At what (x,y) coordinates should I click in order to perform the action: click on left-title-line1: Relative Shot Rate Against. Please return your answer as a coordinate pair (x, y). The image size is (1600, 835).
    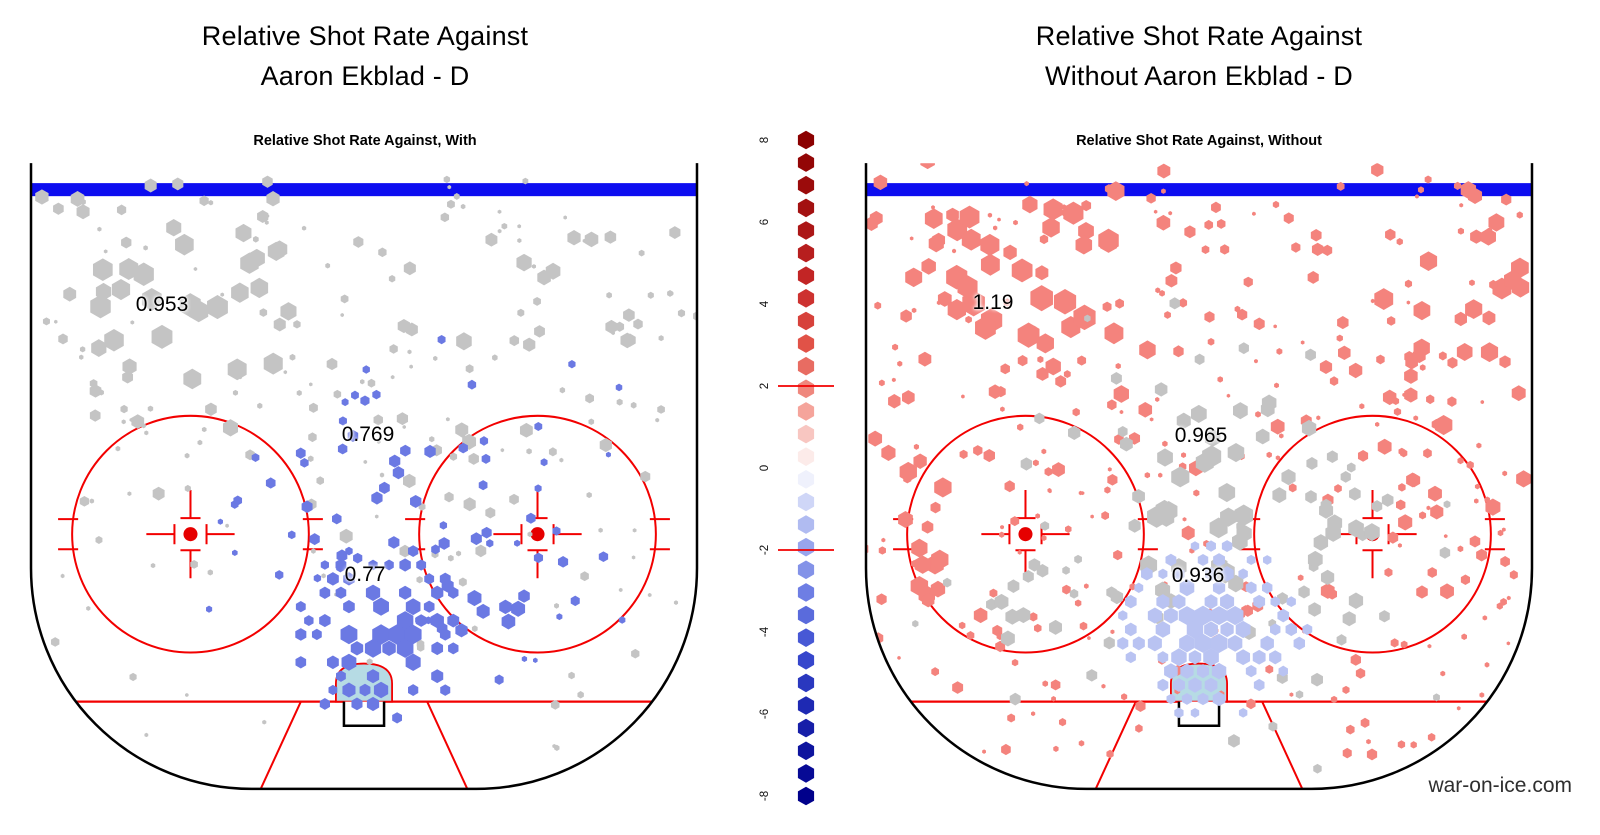
    Looking at the image, I should click on (365, 36).